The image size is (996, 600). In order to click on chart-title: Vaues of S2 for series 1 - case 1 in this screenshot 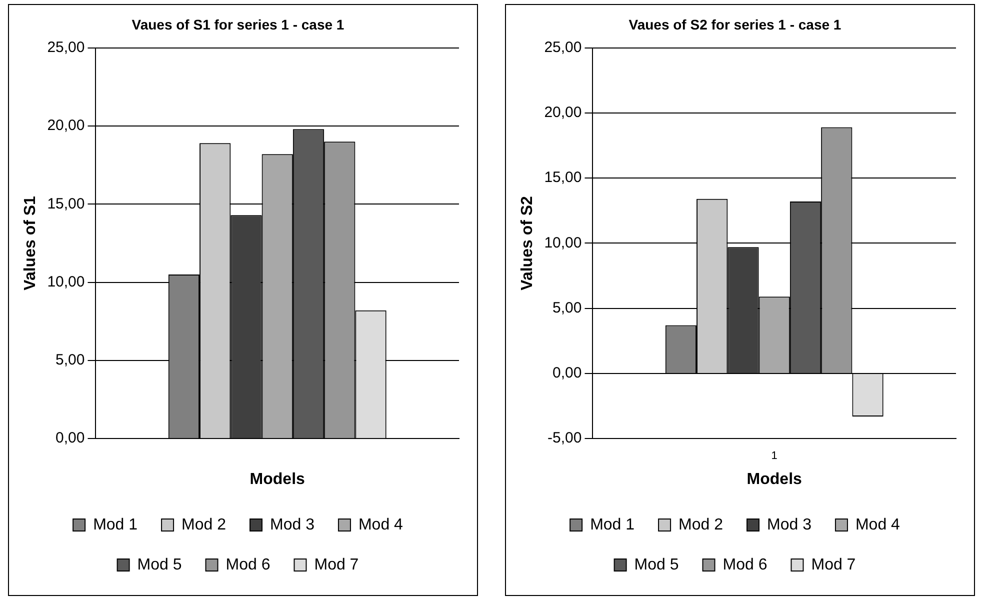, I will do `click(735, 24)`.